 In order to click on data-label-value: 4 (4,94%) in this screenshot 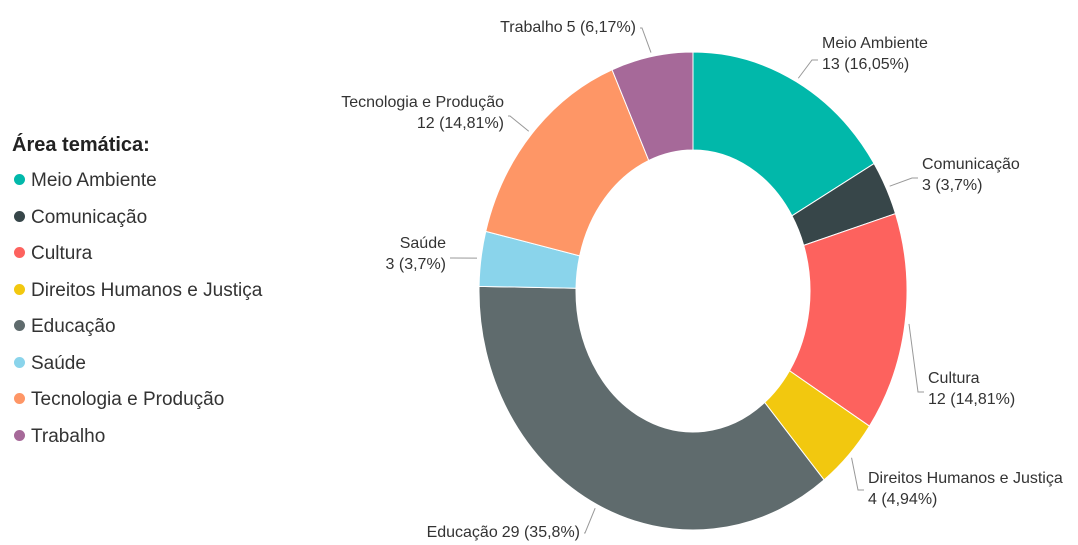, I will do `click(903, 499)`.